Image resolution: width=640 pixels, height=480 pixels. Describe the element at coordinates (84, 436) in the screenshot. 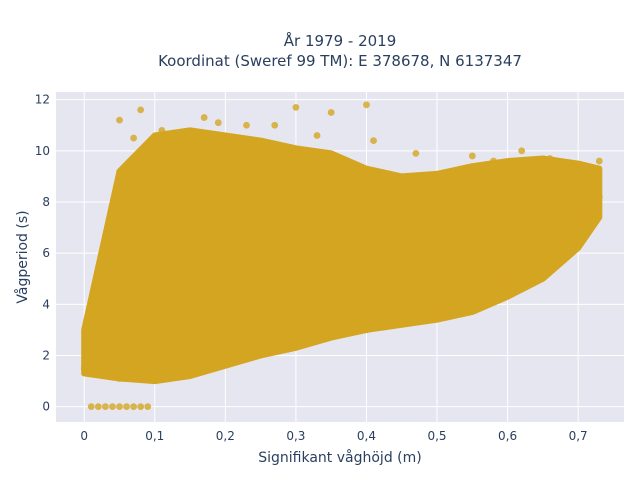

I see `x-tick-label: 0` at that location.